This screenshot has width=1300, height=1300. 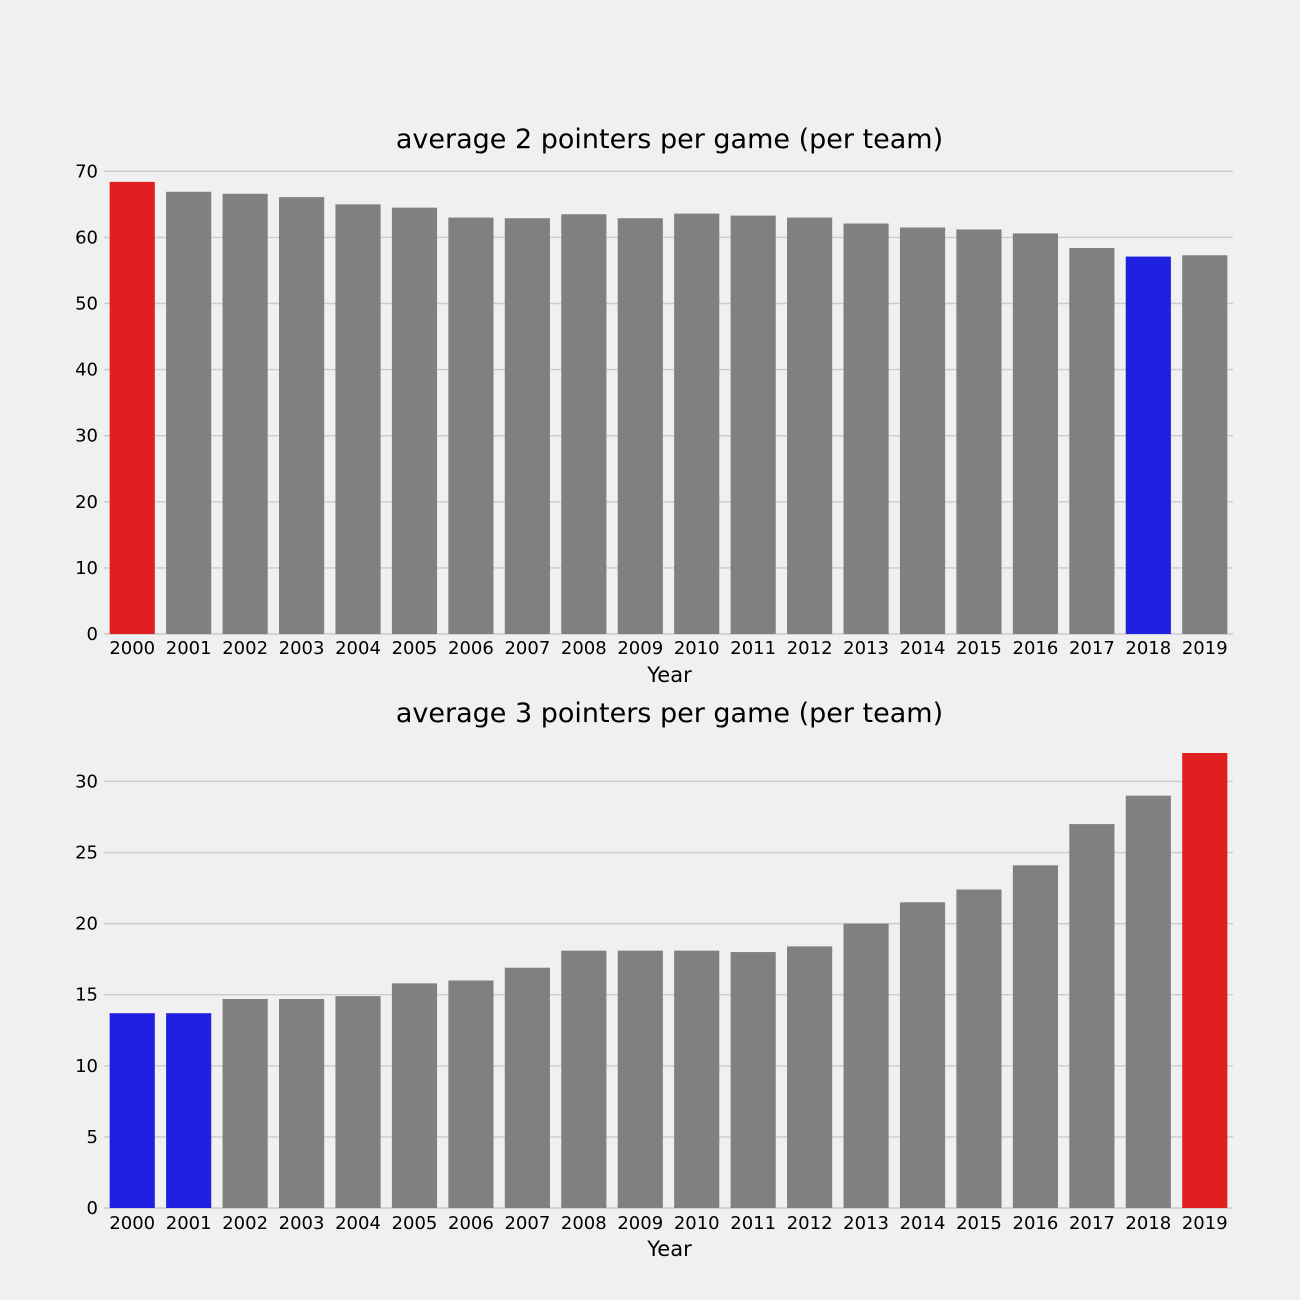 I want to click on y-tick-label: 40, so click(x=86, y=370).